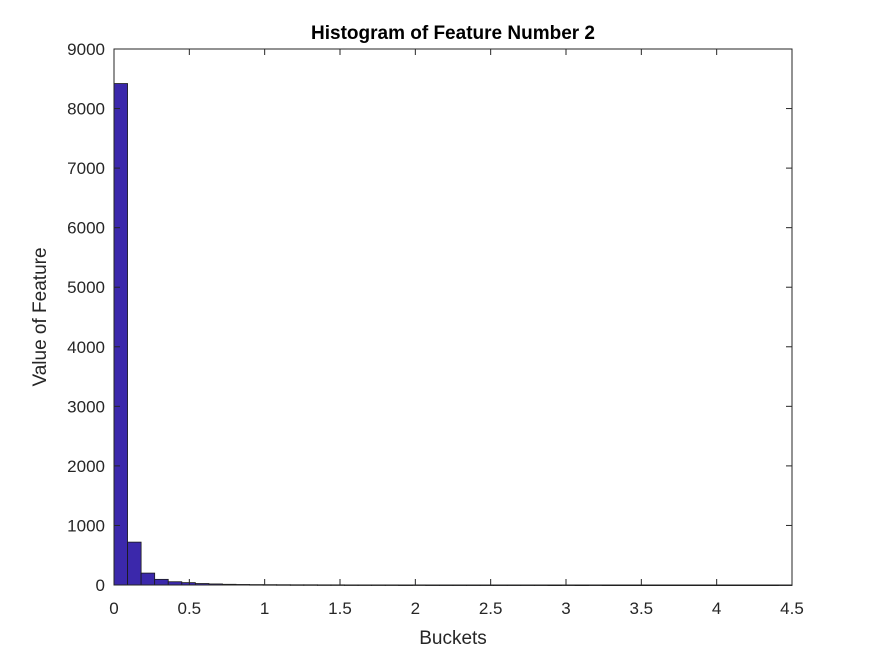 This screenshot has height=656, width=875. Describe the element at coordinates (113, 608) in the screenshot. I see `x-tick-label: 0` at that location.